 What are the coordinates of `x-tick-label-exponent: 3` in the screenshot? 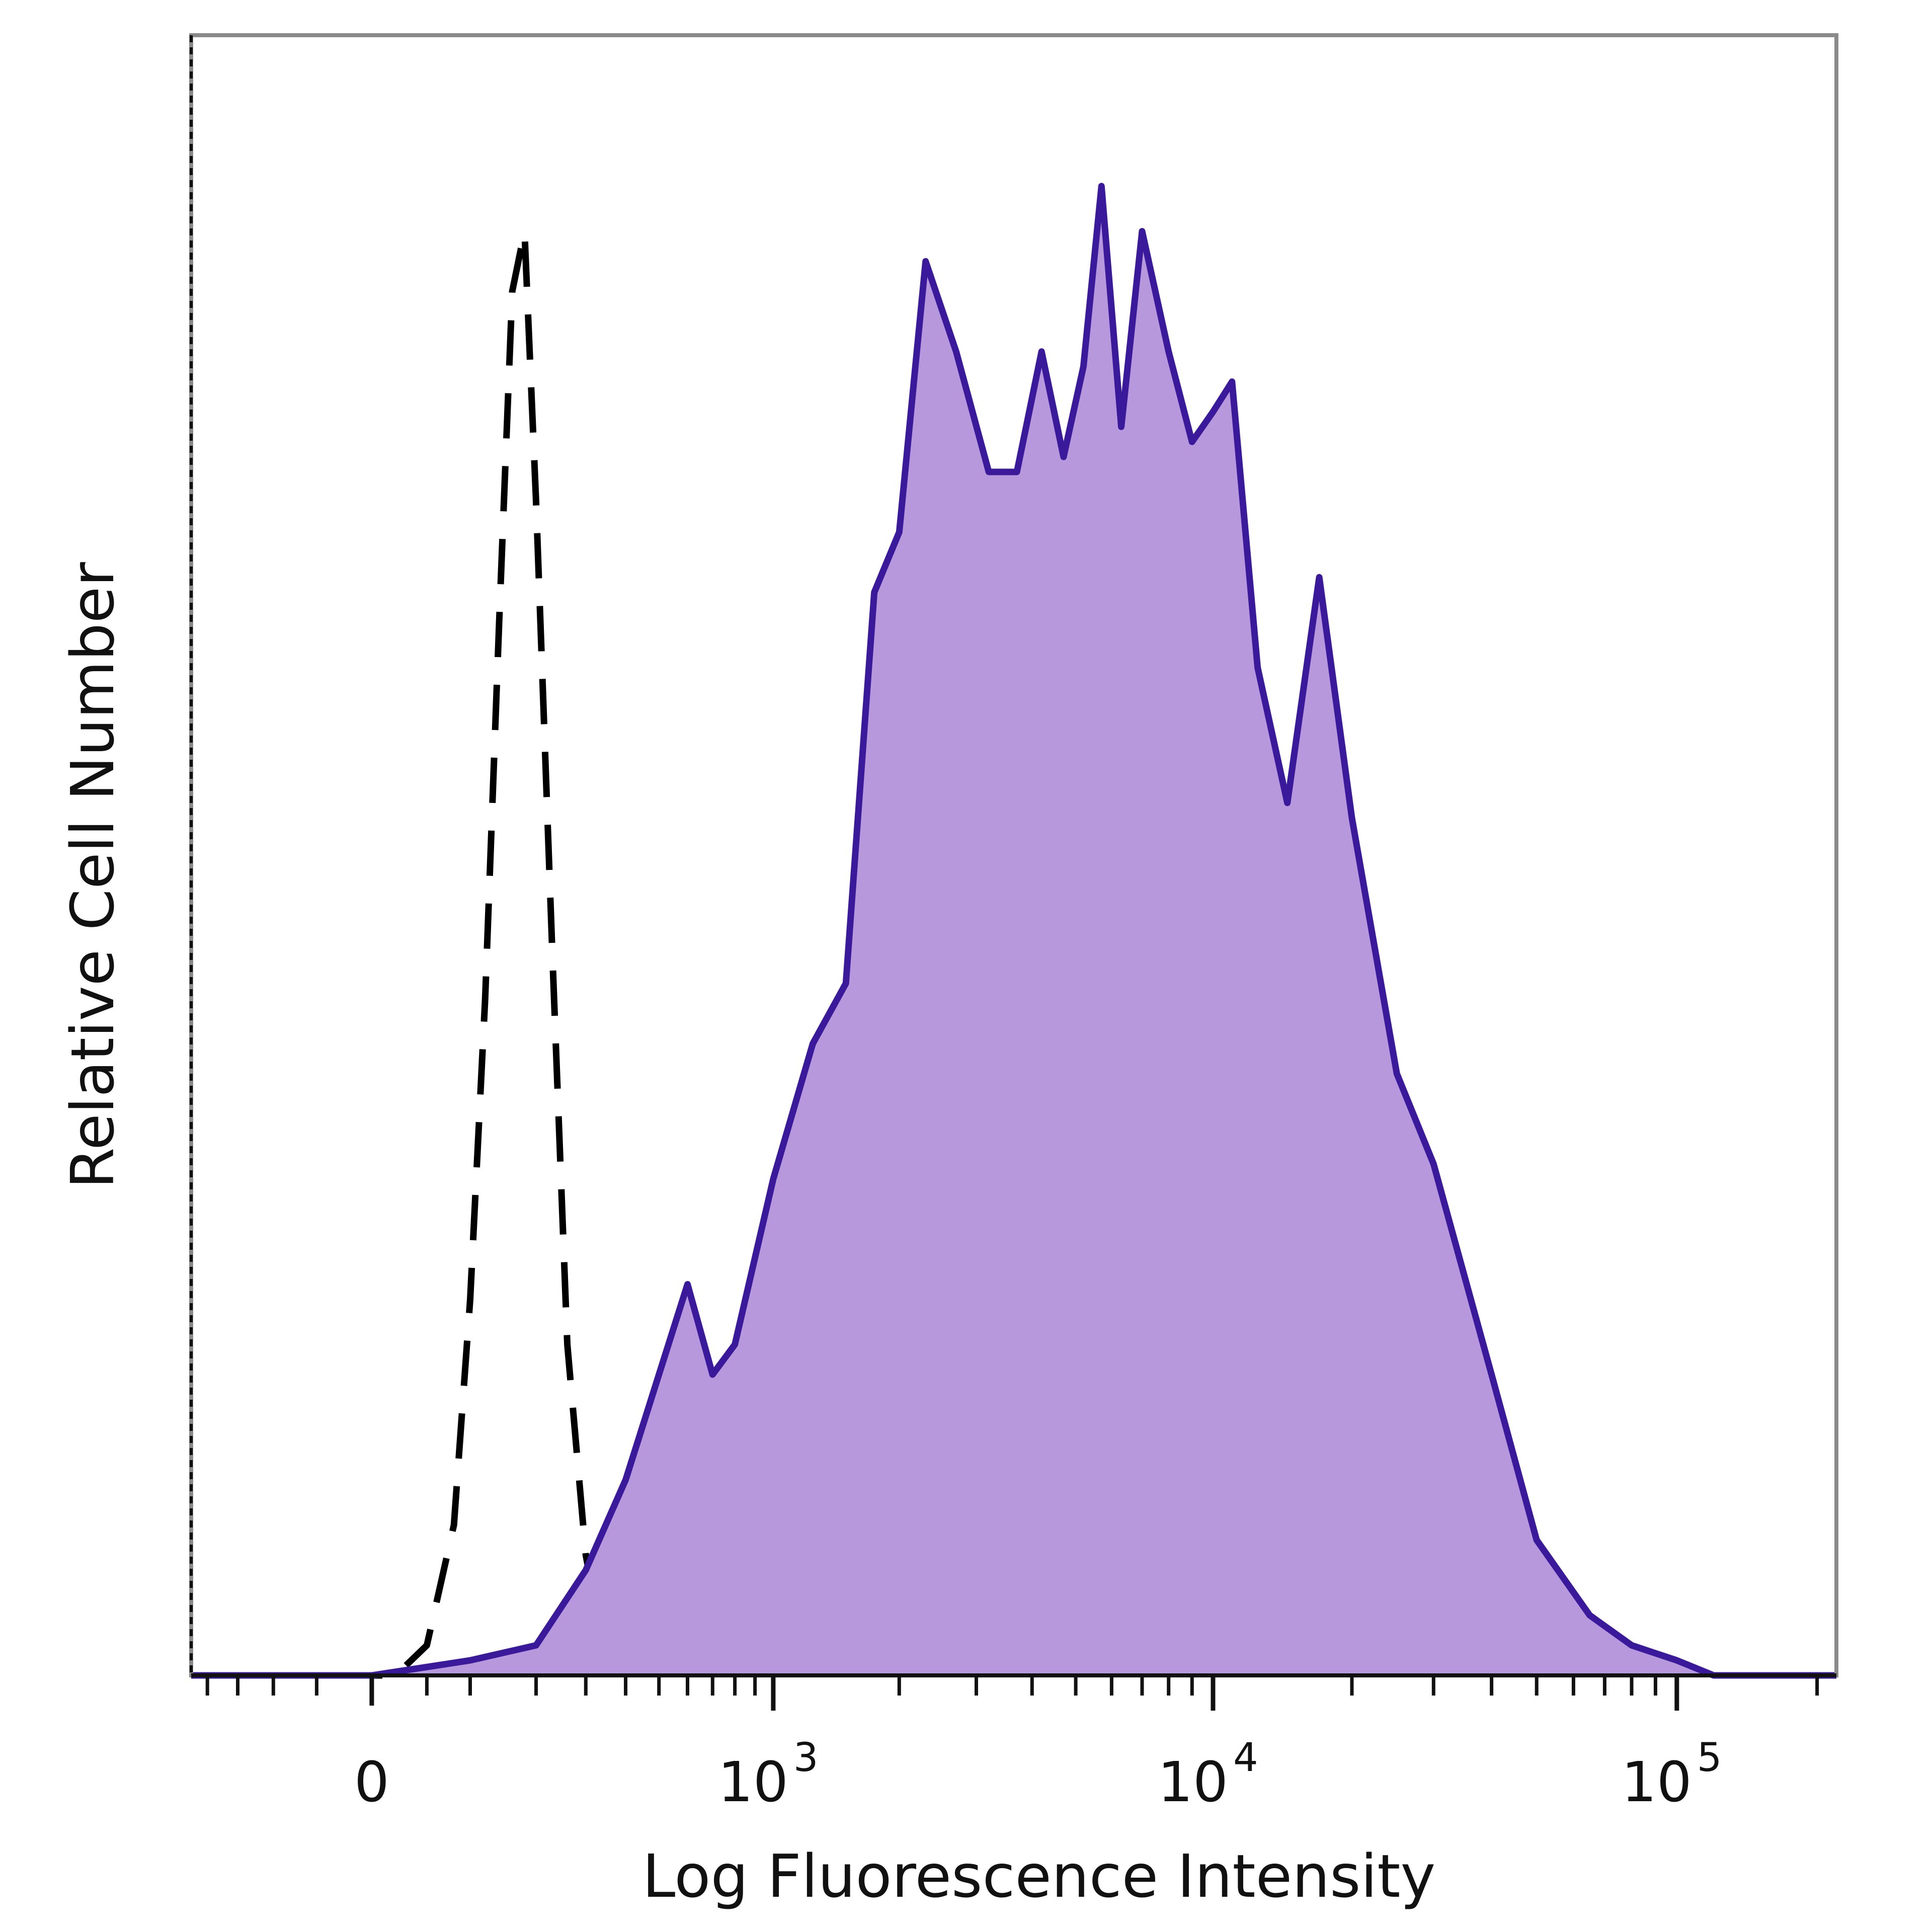 It's located at (806, 1758).